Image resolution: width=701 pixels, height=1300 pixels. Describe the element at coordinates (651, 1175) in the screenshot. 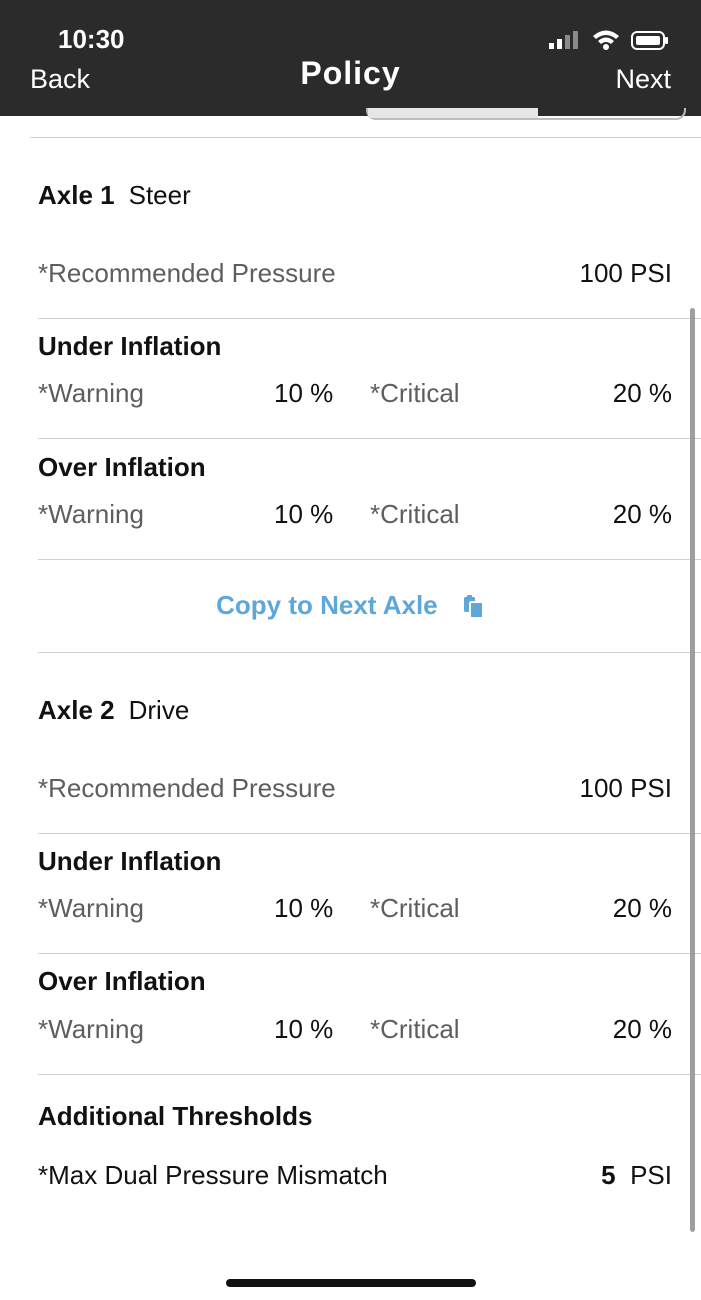

I see `dual-mismatch-unit: PSI` at that location.